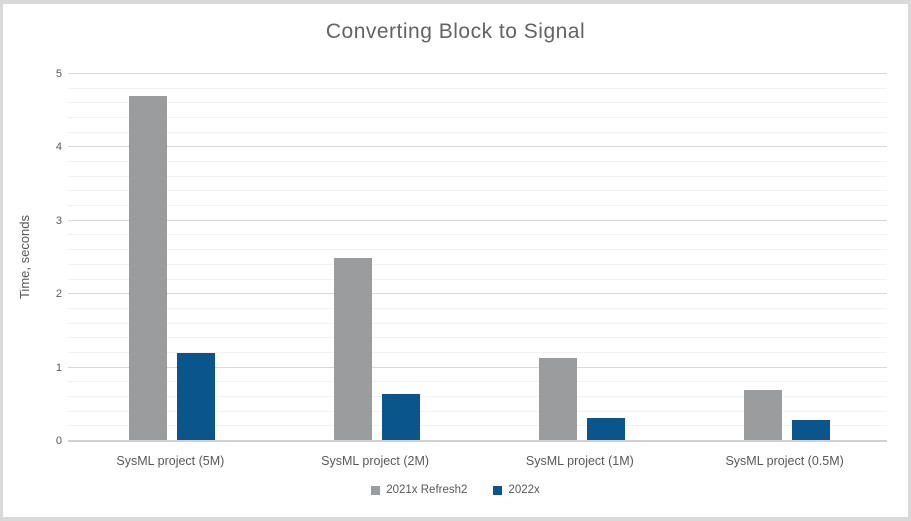  I want to click on y-tick-label: 4, so click(58, 147).